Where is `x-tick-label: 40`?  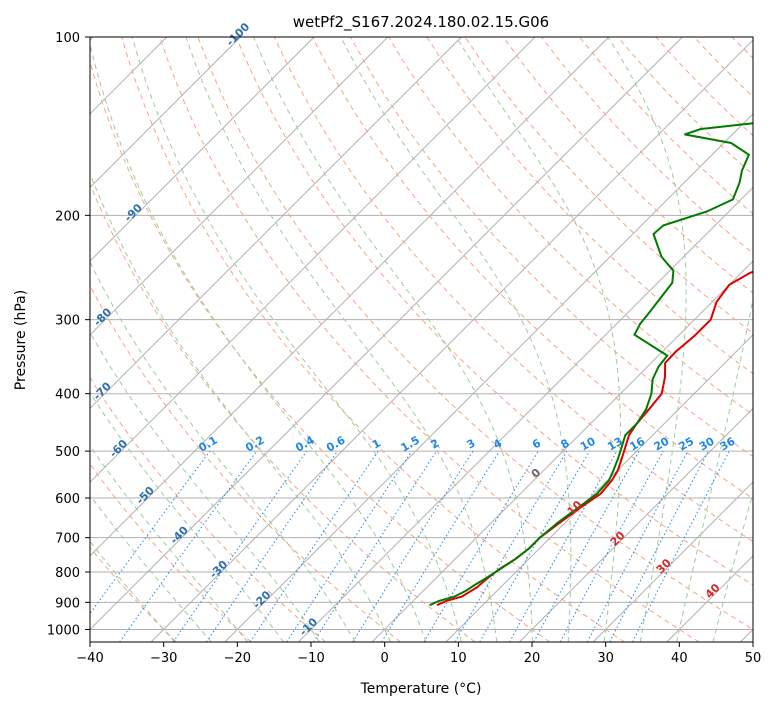
x-tick-label: 40 is located at coordinates (679, 658).